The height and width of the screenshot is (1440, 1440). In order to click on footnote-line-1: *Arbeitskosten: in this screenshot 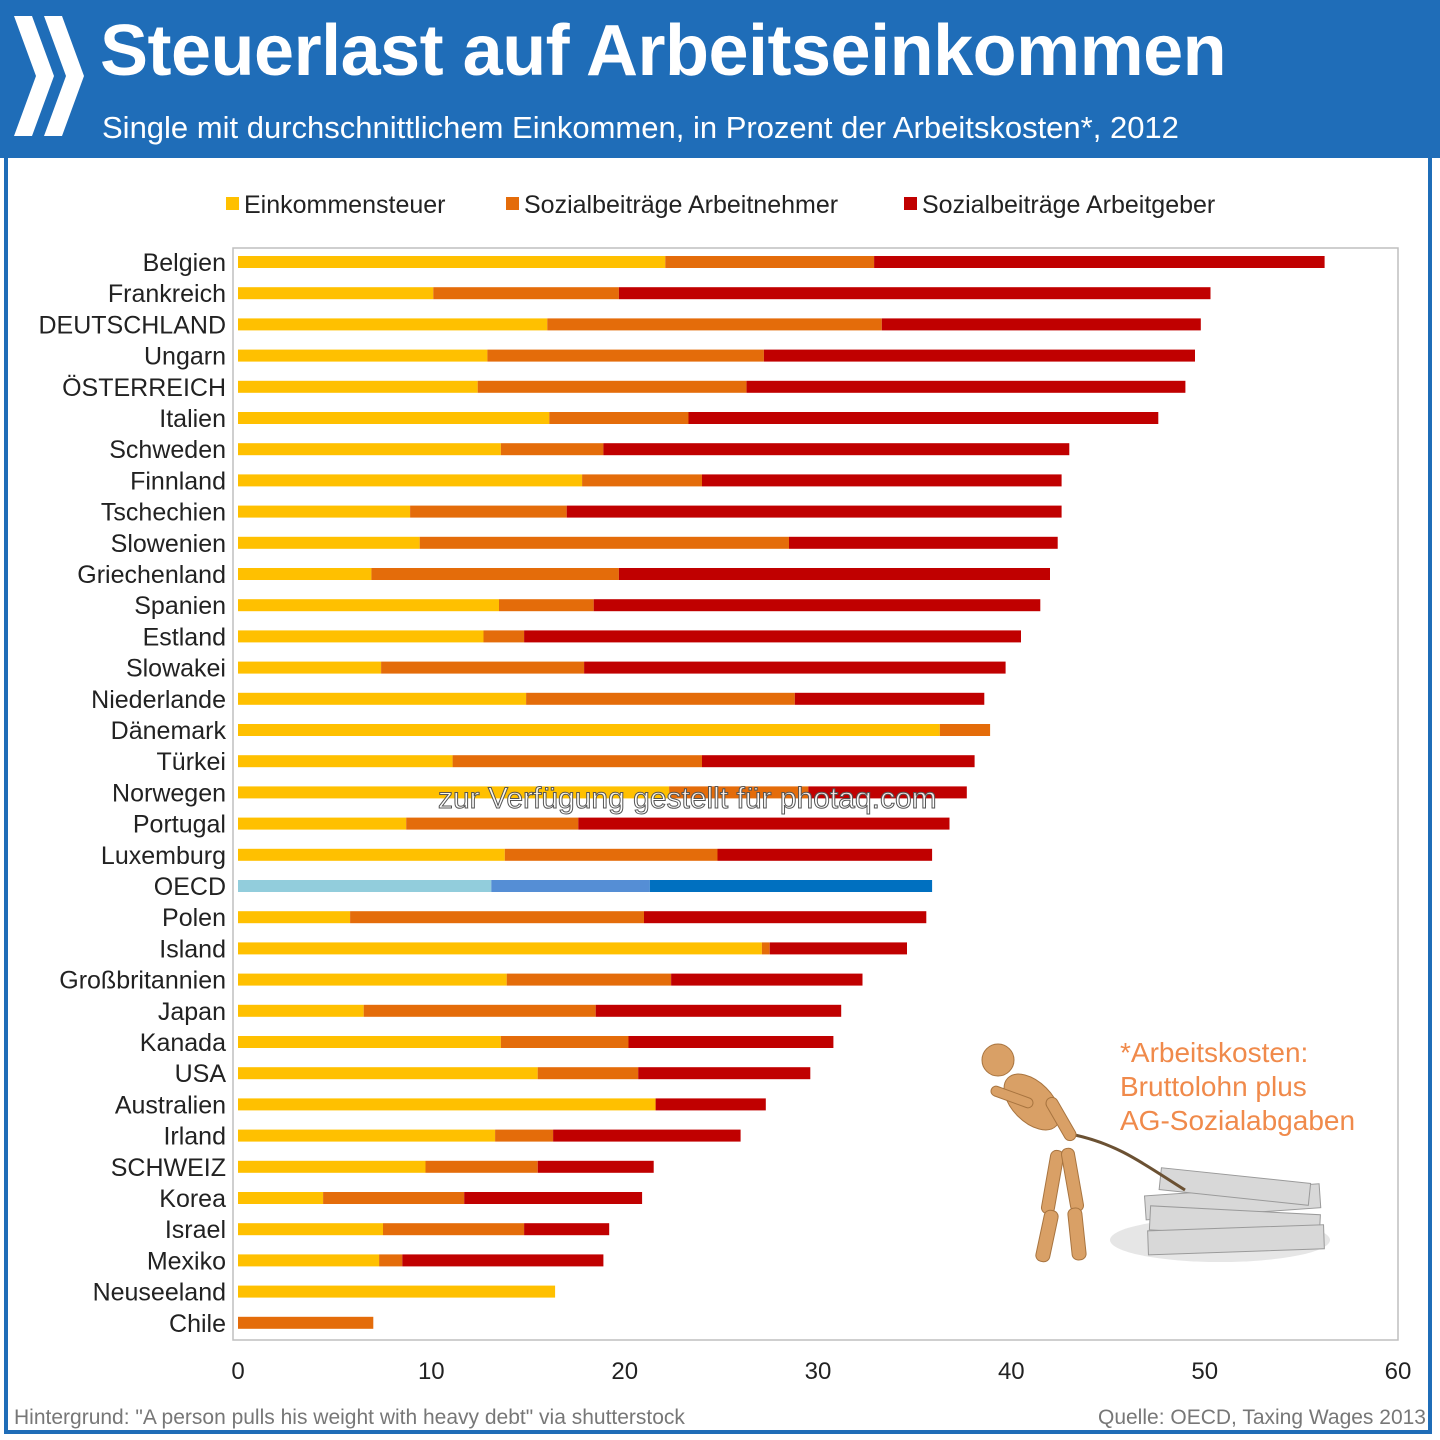, I will do `click(1214, 1052)`.